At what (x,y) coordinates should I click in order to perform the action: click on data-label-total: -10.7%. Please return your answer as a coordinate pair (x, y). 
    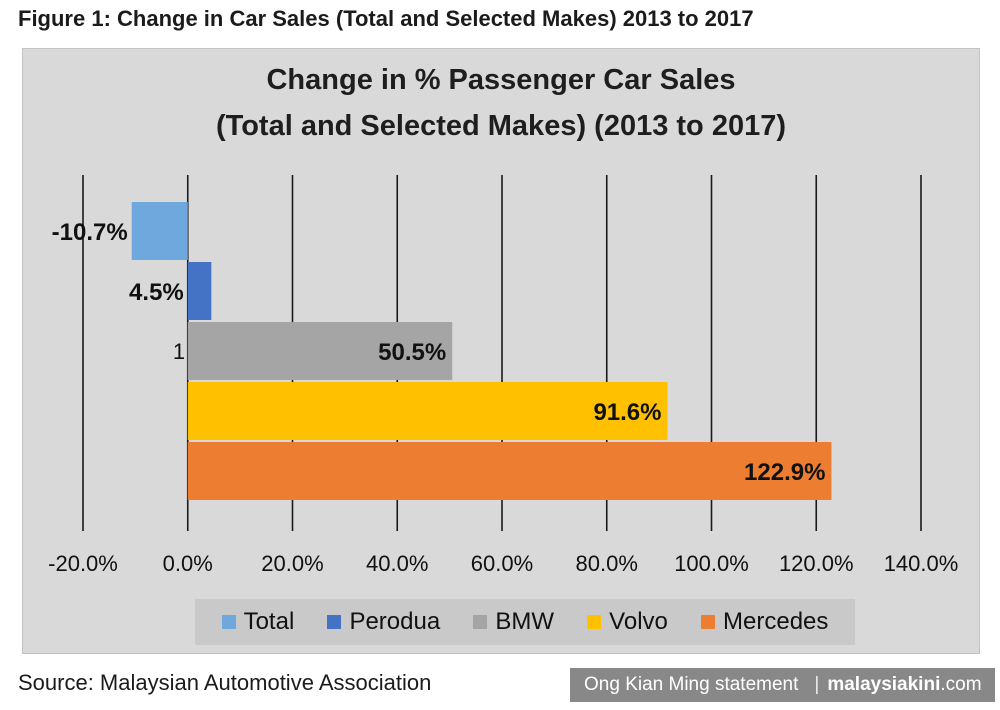
    Looking at the image, I should click on (90, 232).